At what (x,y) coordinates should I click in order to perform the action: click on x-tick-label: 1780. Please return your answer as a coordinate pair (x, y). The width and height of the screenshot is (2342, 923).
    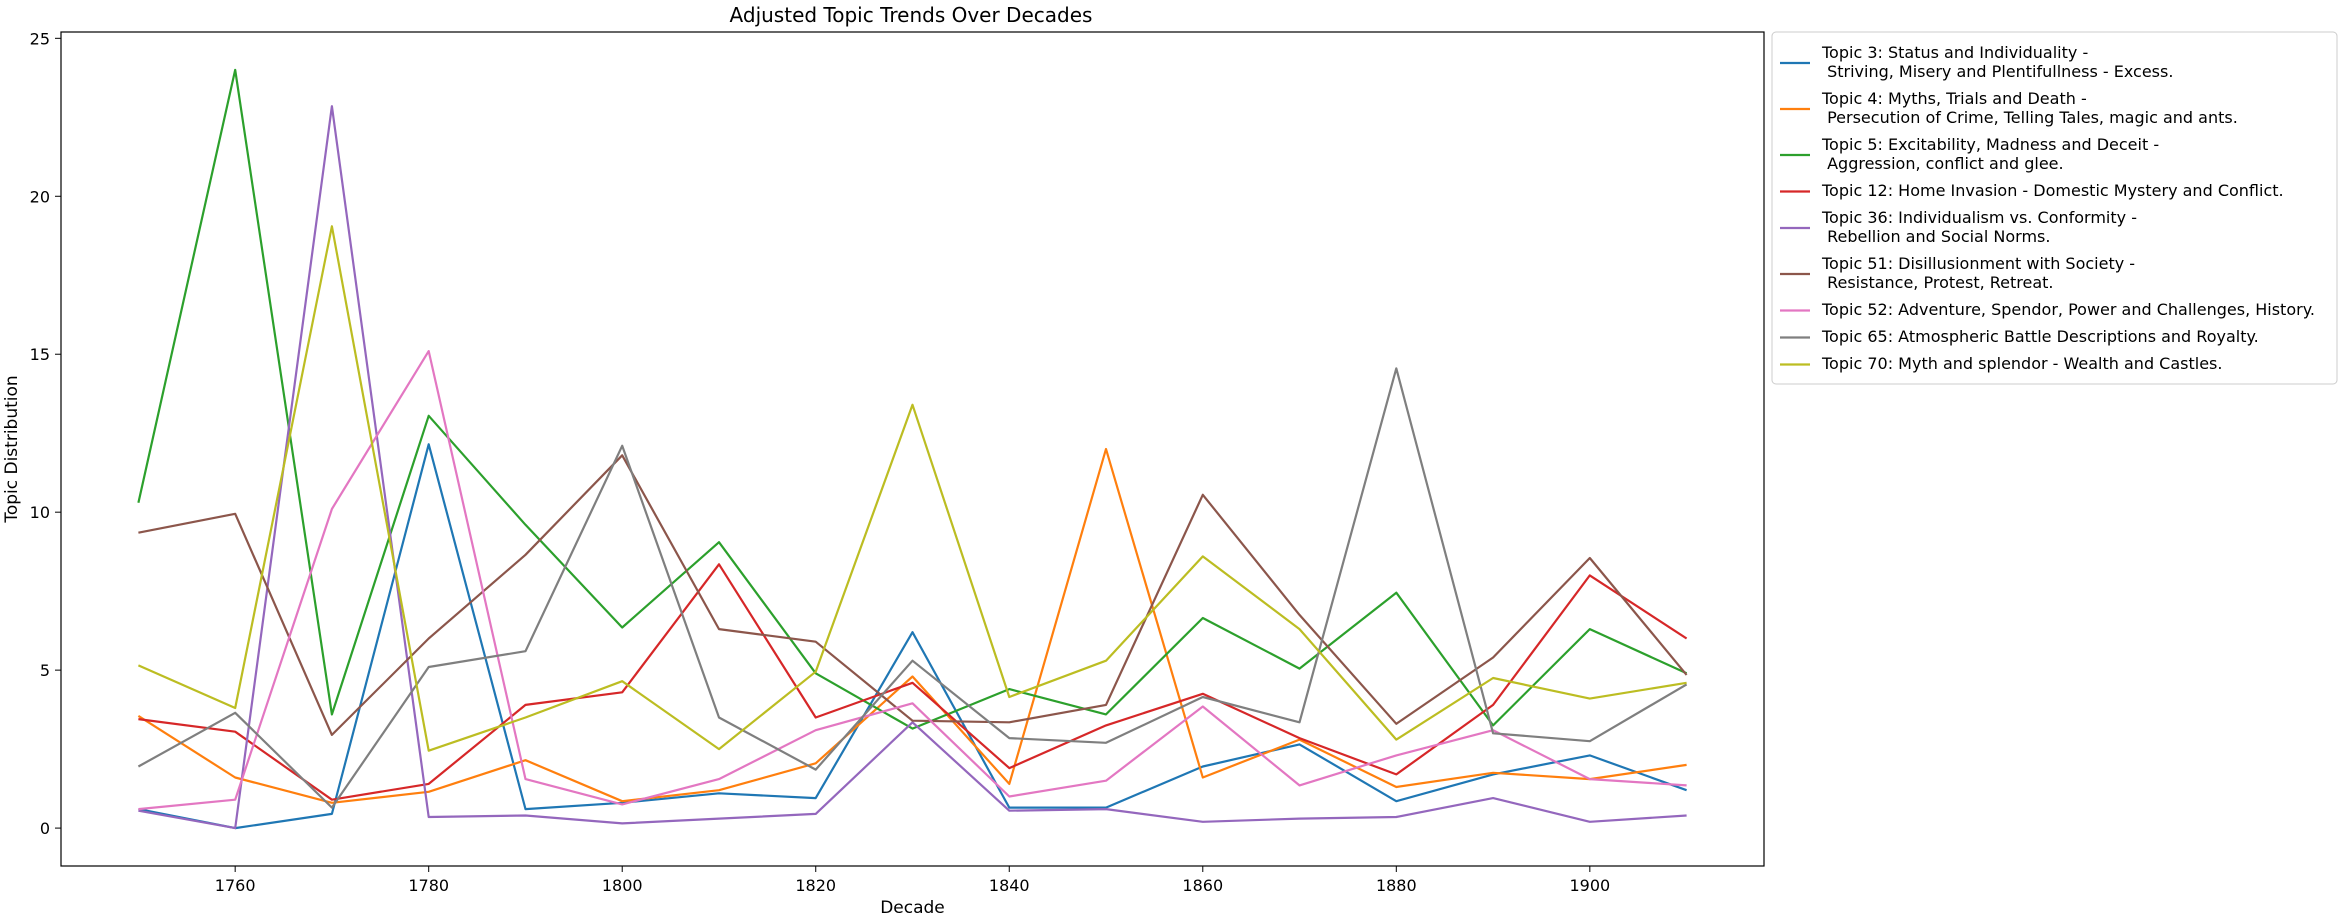
    Looking at the image, I should click on (428, 885).